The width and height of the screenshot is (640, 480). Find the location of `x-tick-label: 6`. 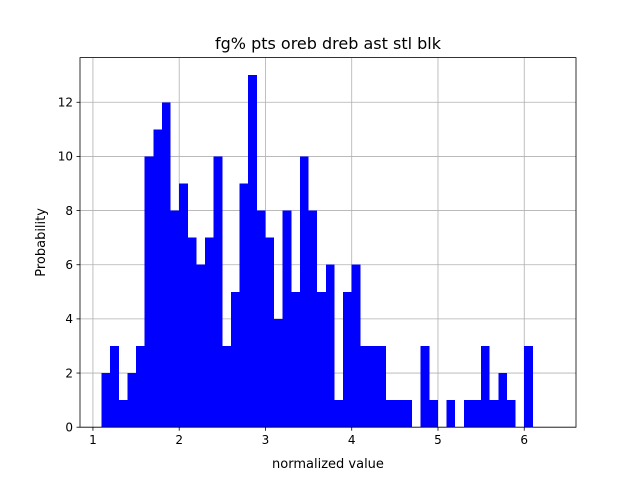

x-tick-label: 6 is located at coordinates (524, 440).